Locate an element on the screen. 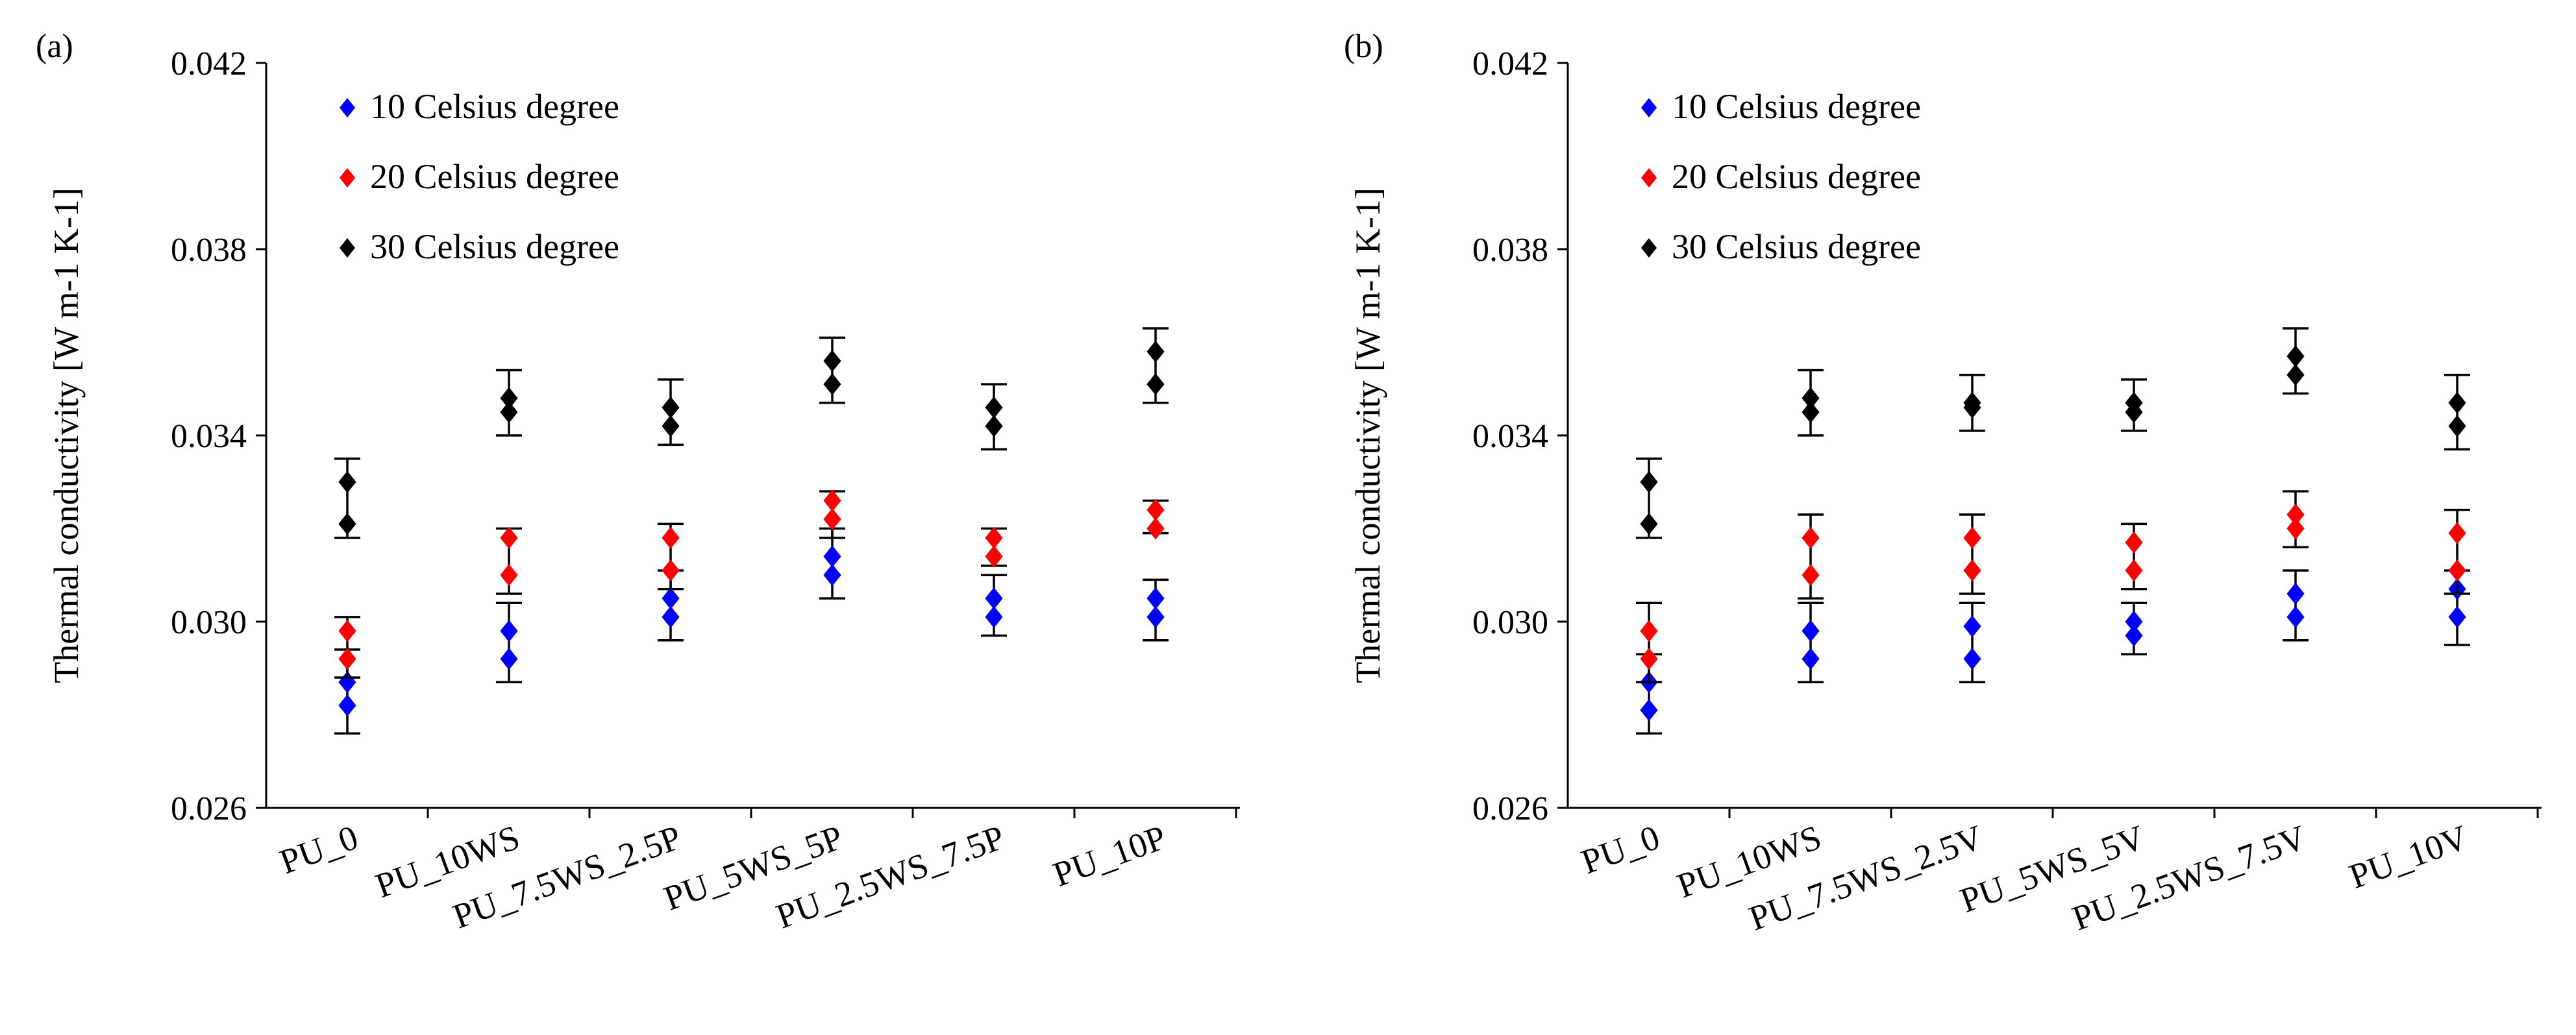  panel-label: (a) is located at coordinates (54, 47).